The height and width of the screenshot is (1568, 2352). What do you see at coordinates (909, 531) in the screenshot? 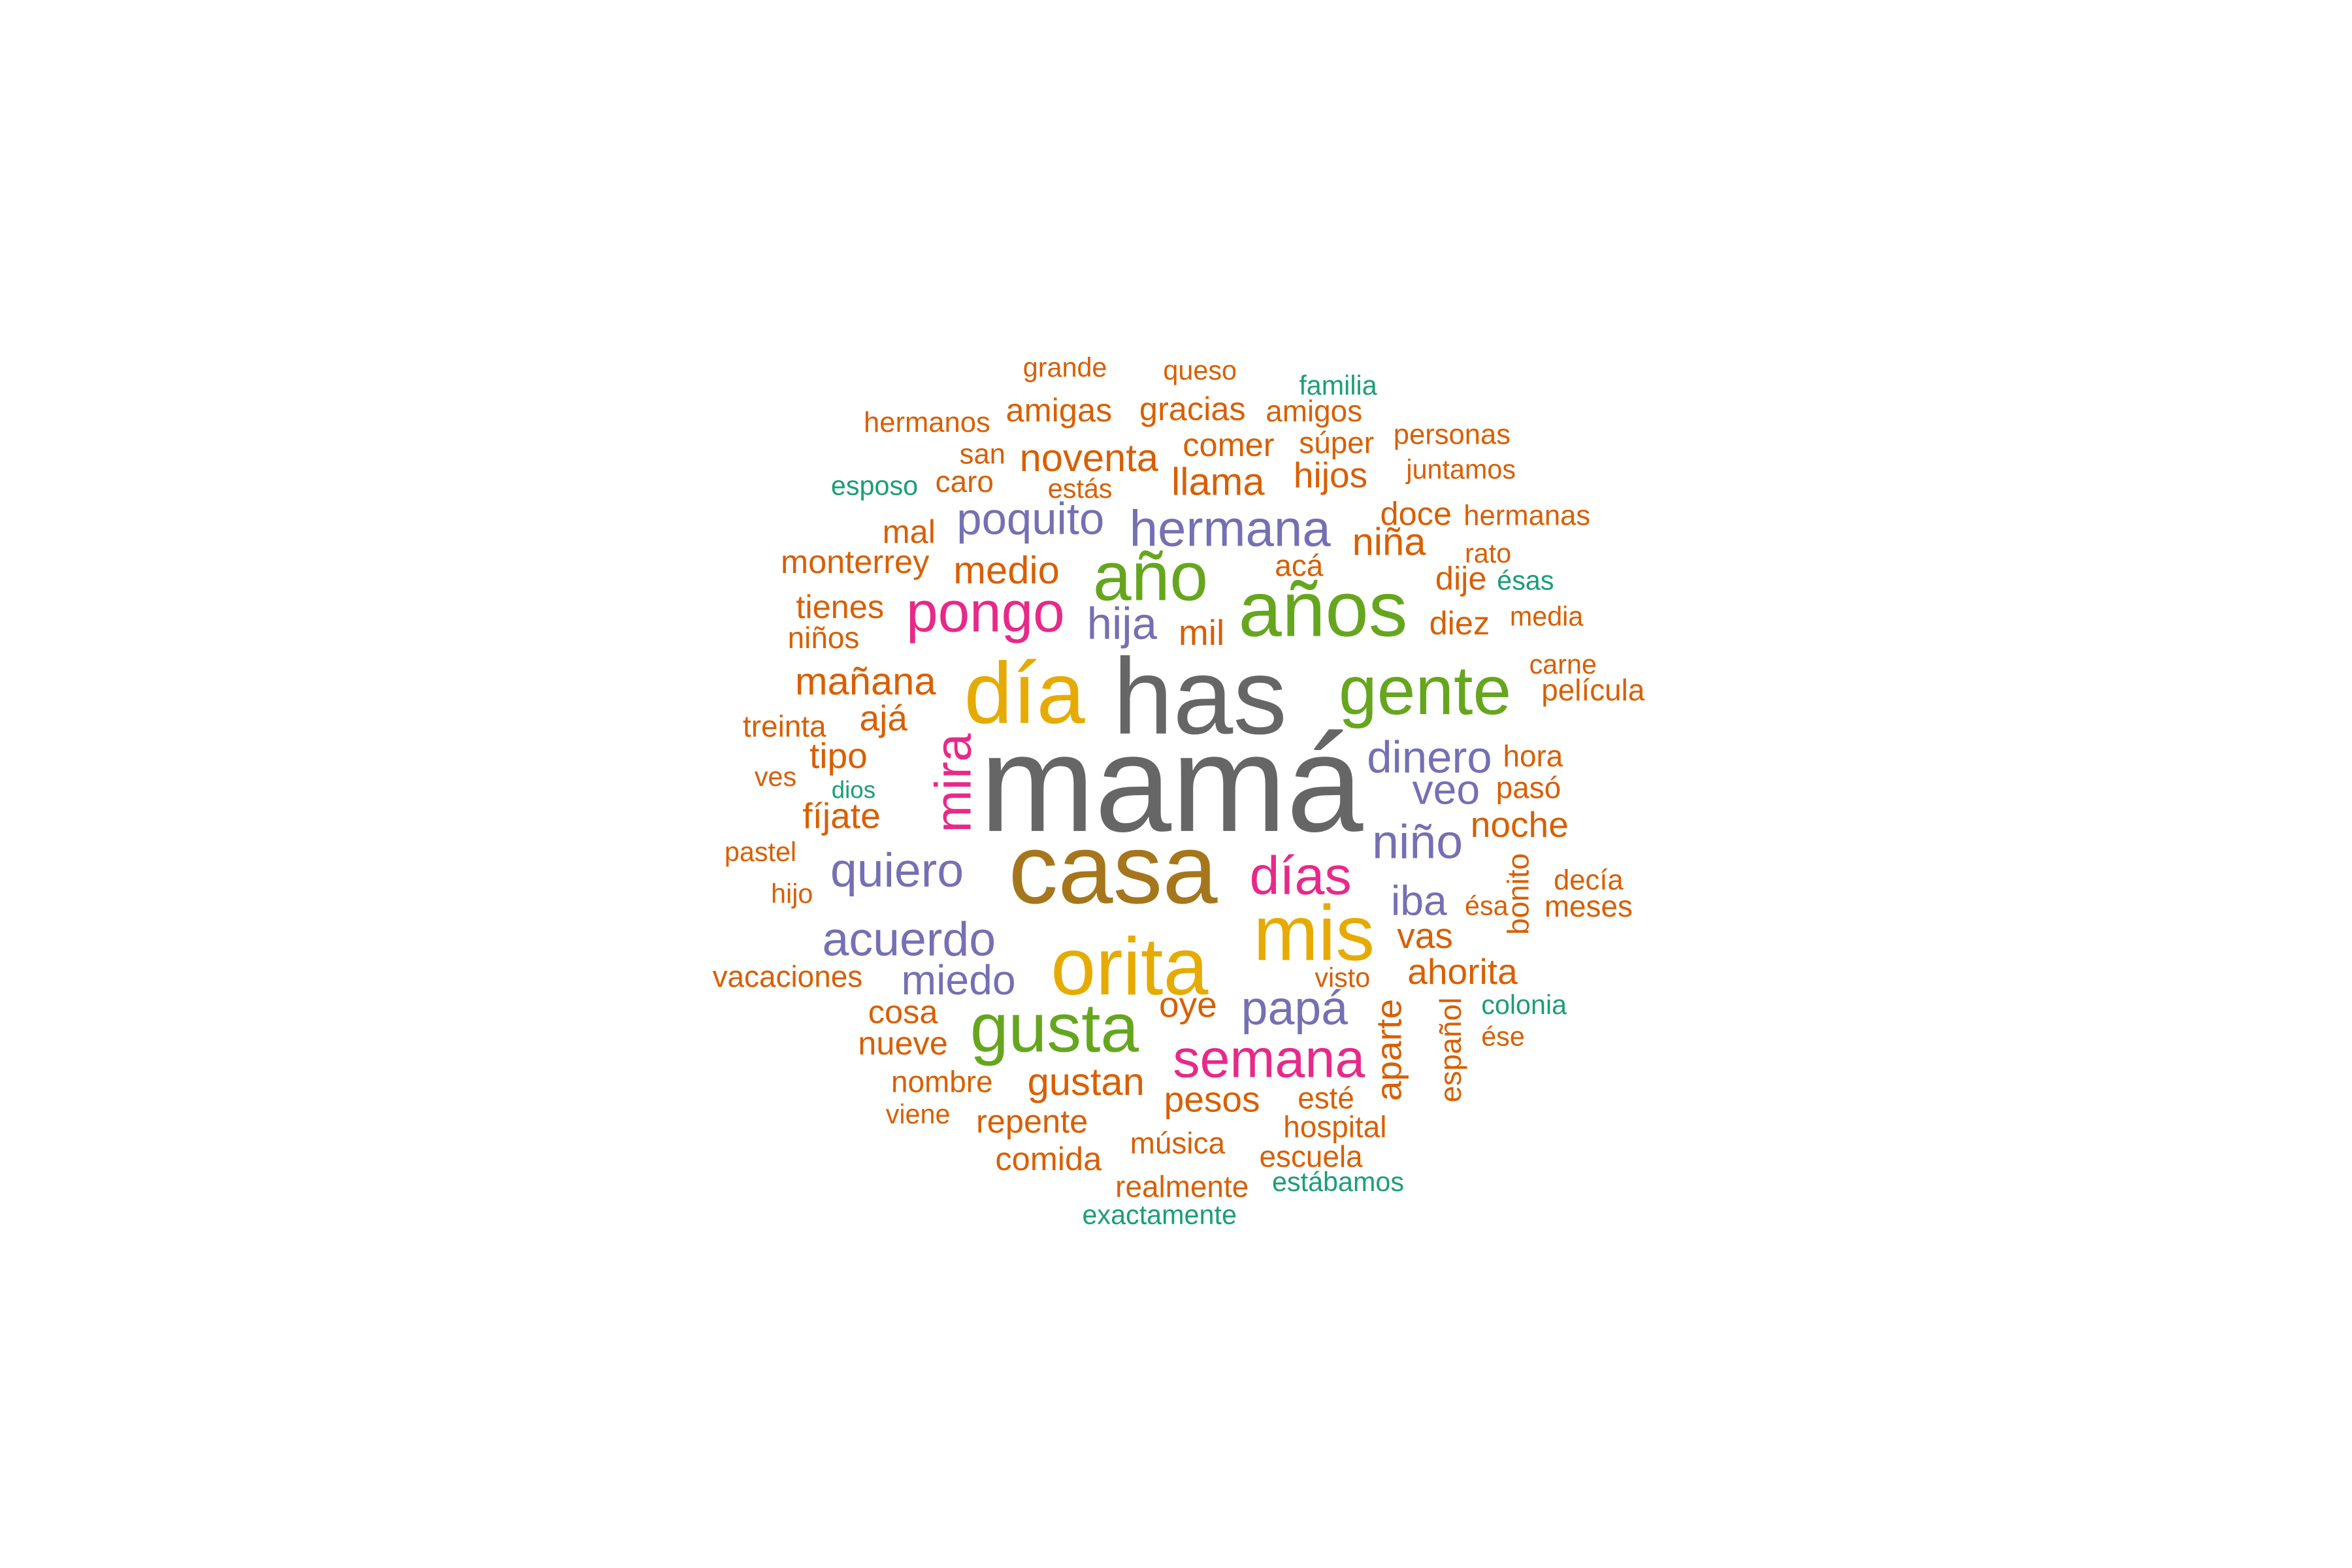
I see `cloud-word: mal` at bounding box center [909, 531].